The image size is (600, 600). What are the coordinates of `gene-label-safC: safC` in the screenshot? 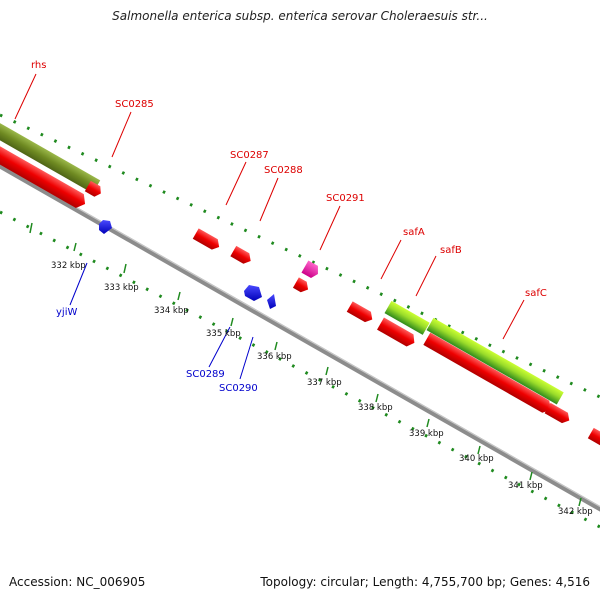 It's located at (536, 293).